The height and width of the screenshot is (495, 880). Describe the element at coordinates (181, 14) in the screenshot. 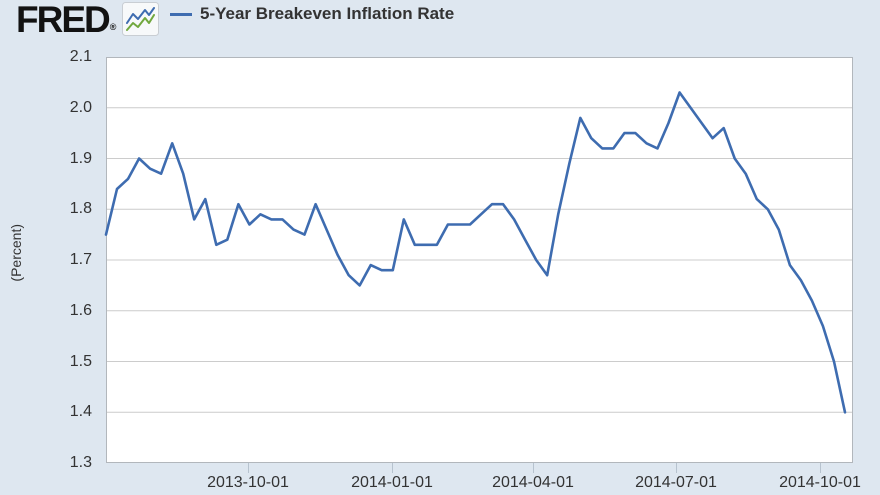

I see `legend-line-swatch` at that location.